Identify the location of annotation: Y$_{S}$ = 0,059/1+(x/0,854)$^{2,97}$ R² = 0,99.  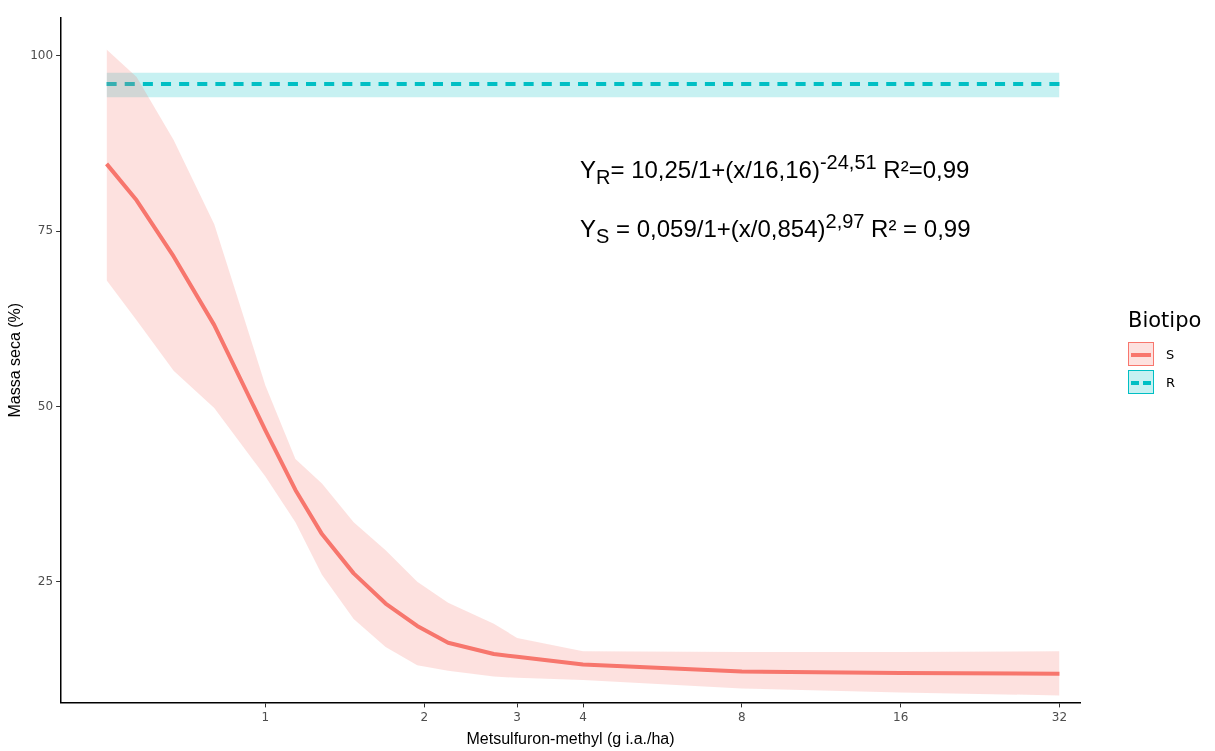
(775, 228).